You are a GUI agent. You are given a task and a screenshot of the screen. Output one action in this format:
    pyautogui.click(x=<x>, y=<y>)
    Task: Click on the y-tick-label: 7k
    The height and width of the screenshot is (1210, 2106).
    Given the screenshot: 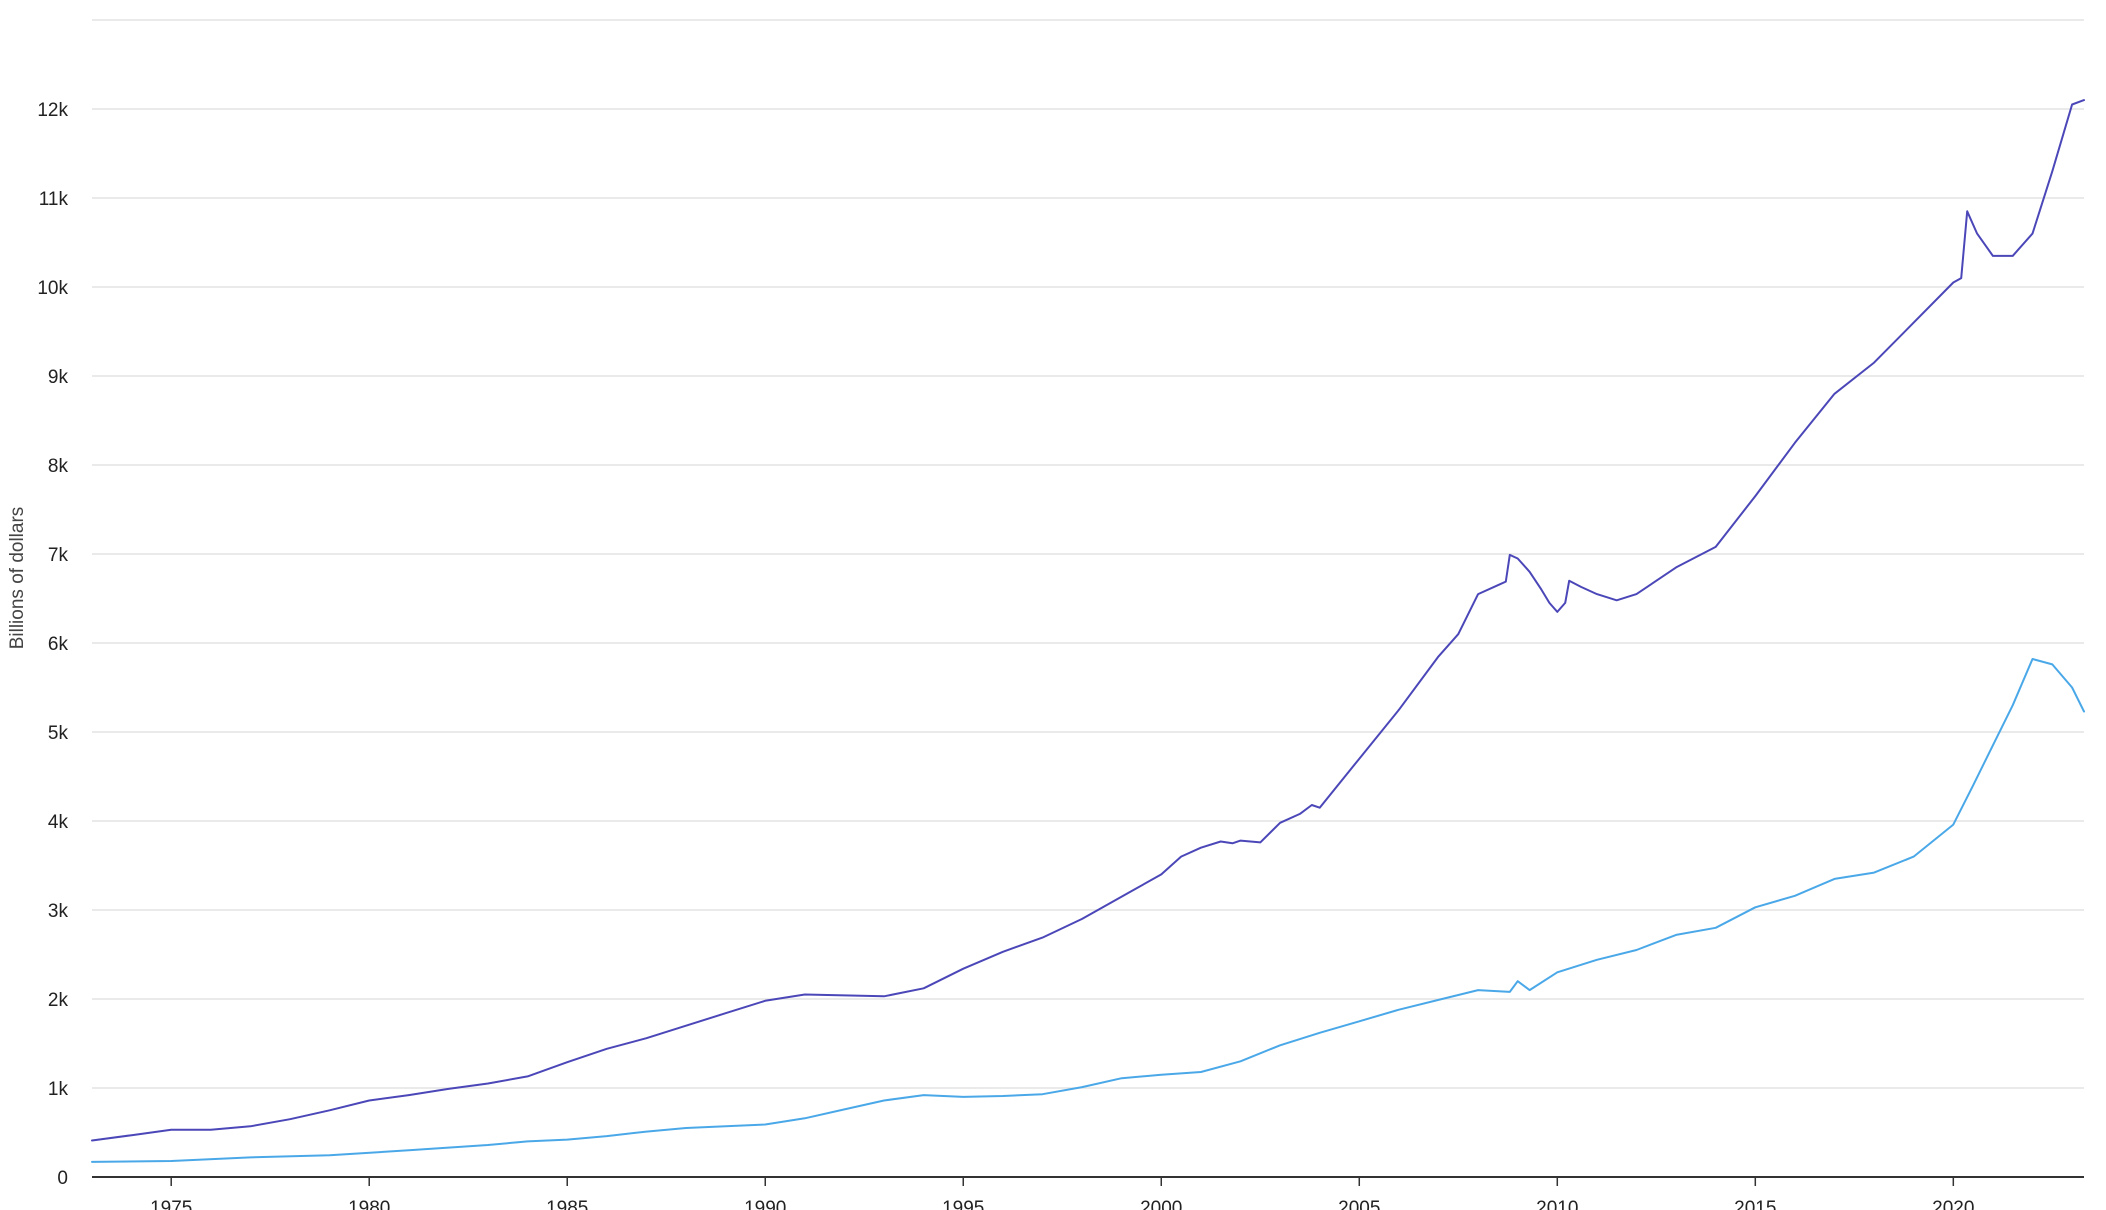 What is the action you would take?
    pyautogui.click(x=58, y=555)
    